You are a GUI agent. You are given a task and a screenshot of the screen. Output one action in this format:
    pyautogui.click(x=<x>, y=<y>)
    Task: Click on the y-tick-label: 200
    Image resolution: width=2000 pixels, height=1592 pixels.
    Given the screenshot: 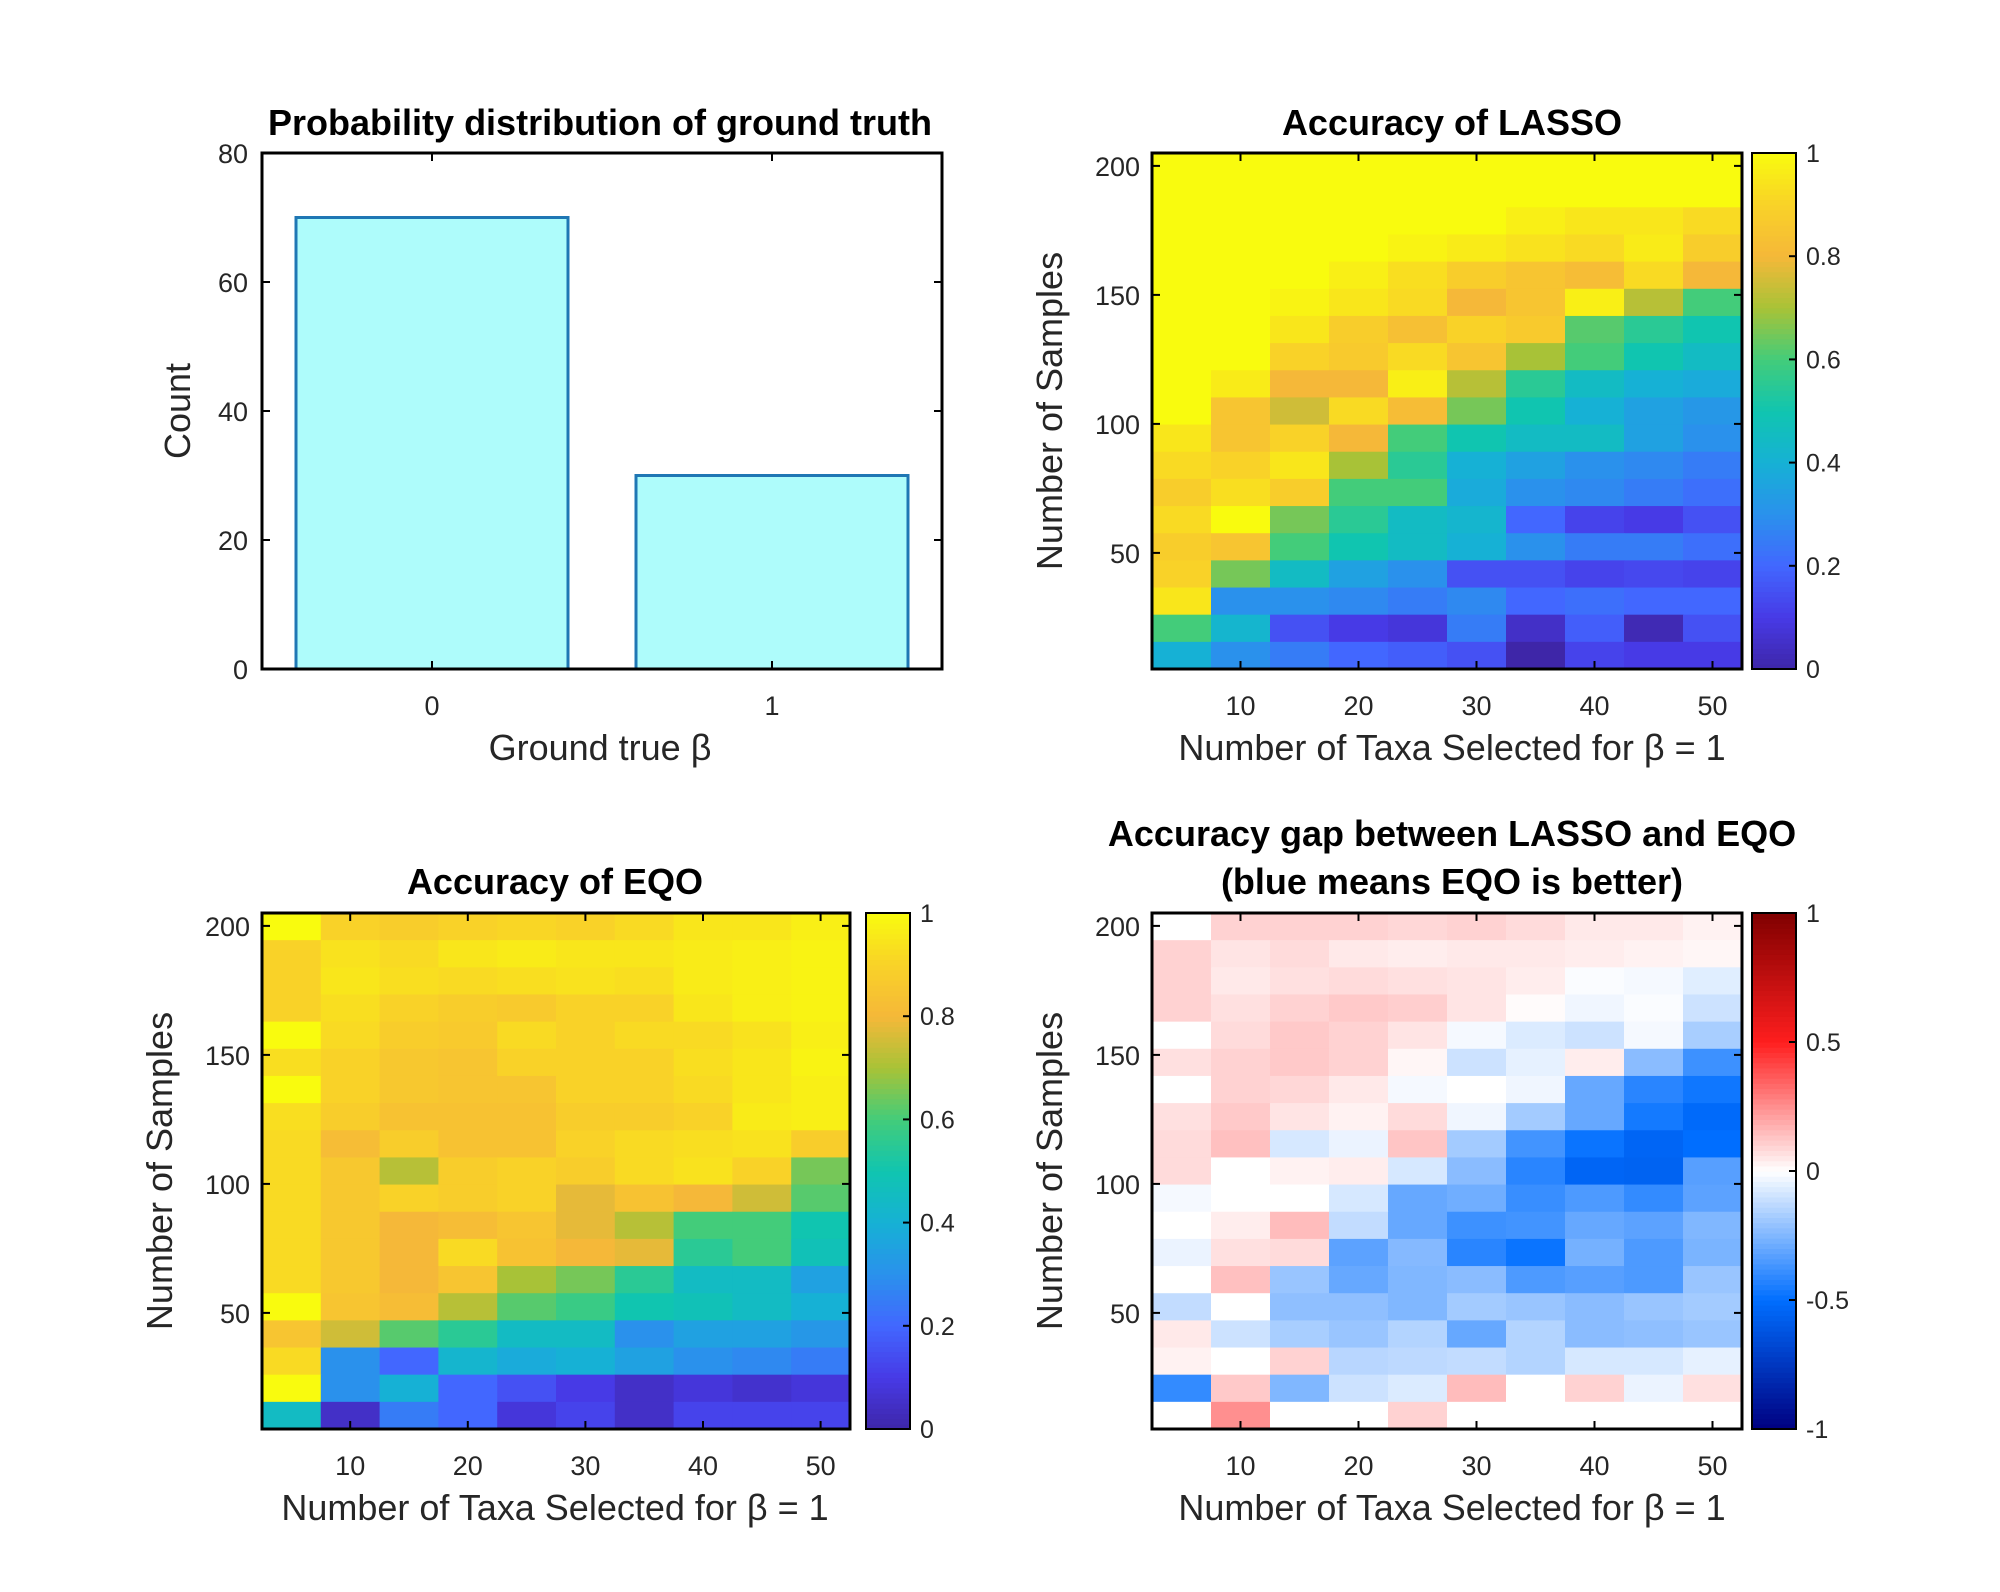 What is the action you would take?
    pyautogui.click(x=227, y=927)
    